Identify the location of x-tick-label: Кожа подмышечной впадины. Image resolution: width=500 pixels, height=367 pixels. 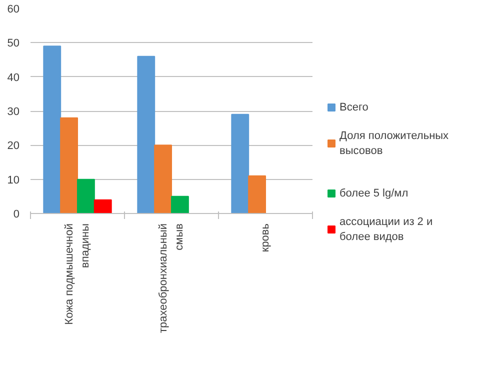
(77, 274).